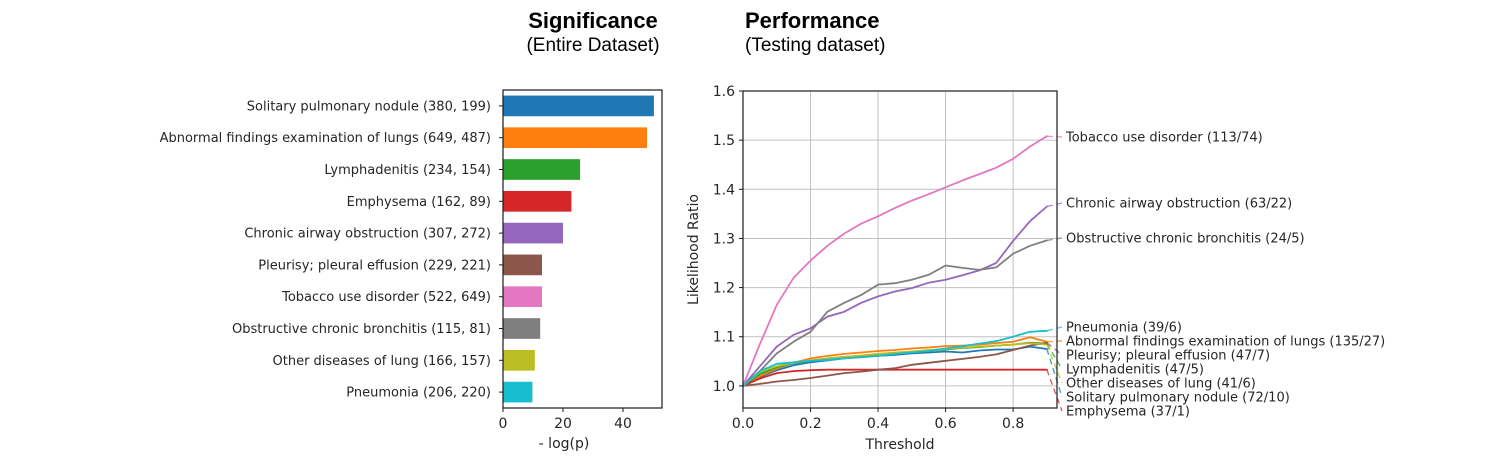 The image size is (1491, 457). What do you see at coordinates (369, 106) in the screenshot?
I see `category-label-0: Solitary pulmonary nodule (380, 199)` at bounding box center [369, 106].